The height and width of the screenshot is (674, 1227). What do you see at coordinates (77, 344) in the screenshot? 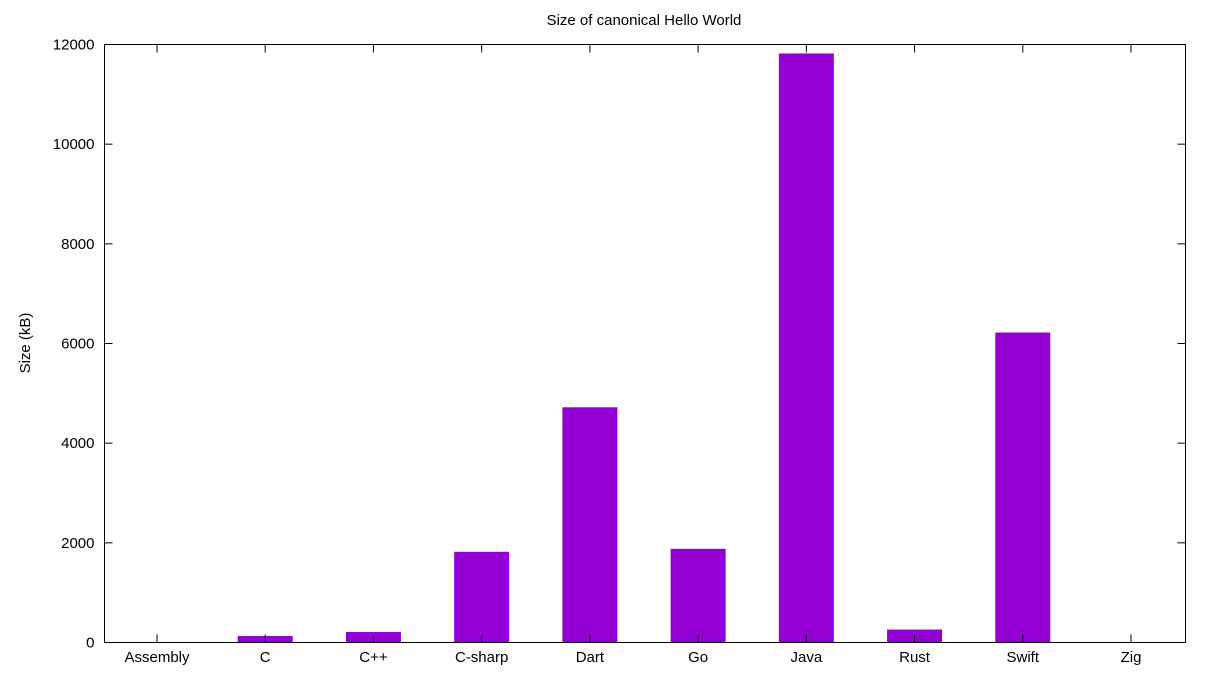
I see `y-tick-label: 6000` at bounding box center [77, 344].